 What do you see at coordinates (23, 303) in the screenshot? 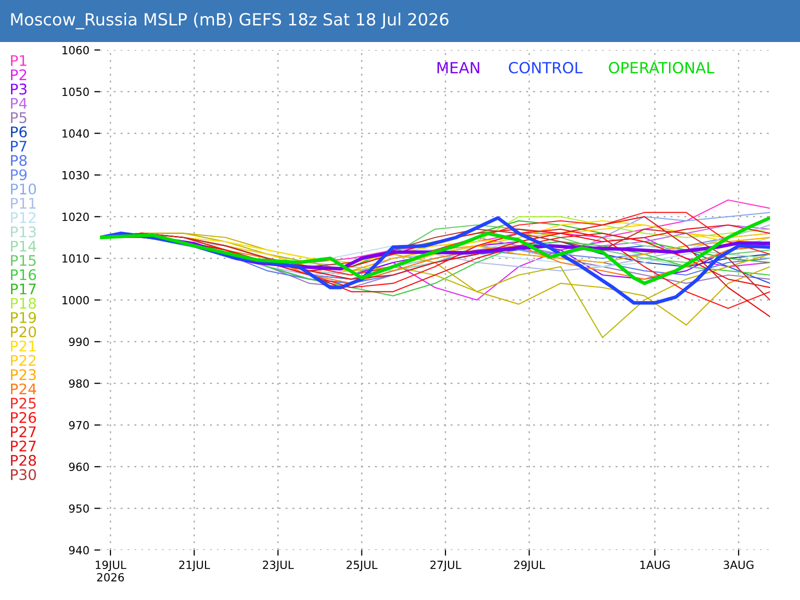
I see `text: P18` at bounding box center [23, 303].